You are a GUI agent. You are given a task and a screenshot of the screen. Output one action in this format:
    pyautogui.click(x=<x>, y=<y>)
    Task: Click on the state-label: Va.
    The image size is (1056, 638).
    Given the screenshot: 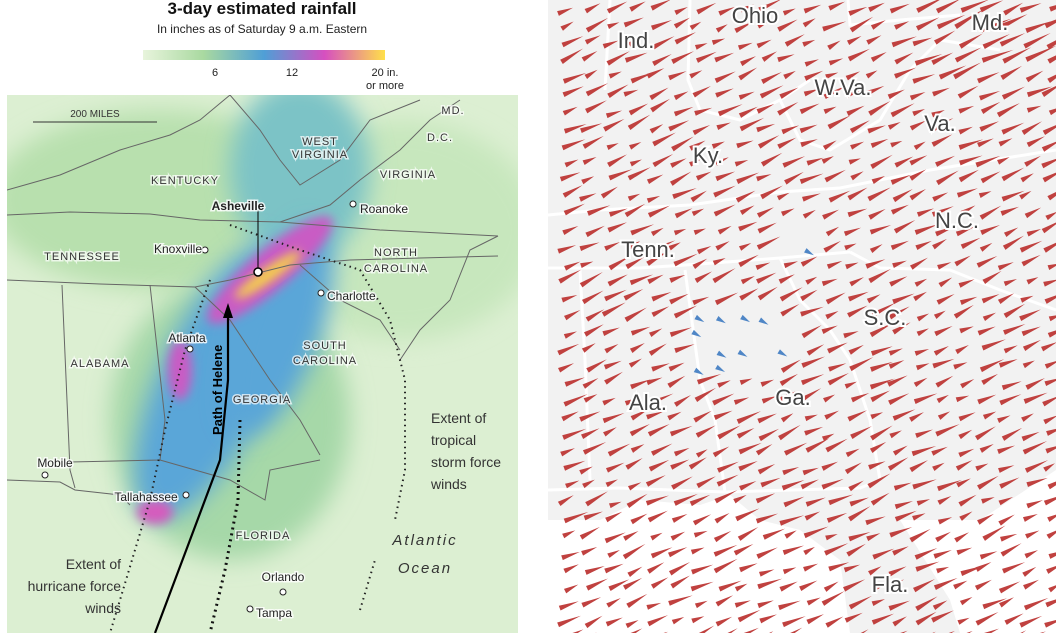 What is the action you would take?
    pyautogui.click(x=939, y=123)
    